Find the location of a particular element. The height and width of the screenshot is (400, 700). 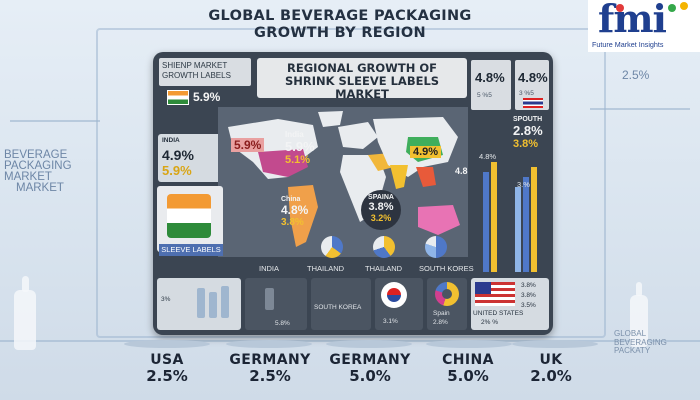

taegeuk-icon is located at coordinates (394, 295).